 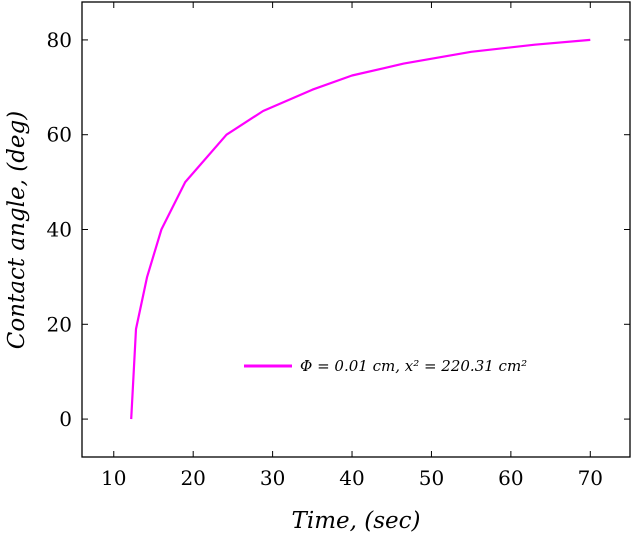 I want to click on y-tick-label: 20, so click(x=59, y=324).